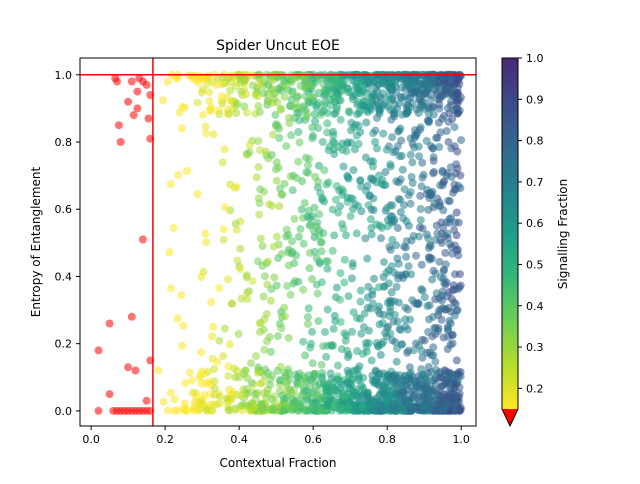 The width and height of the screenshot is (640, 484). What do you see at coordinates (535, 99) in the screenshot?
I see `colorbar-tick-label: 0.9` at bounding box center [535, 99].